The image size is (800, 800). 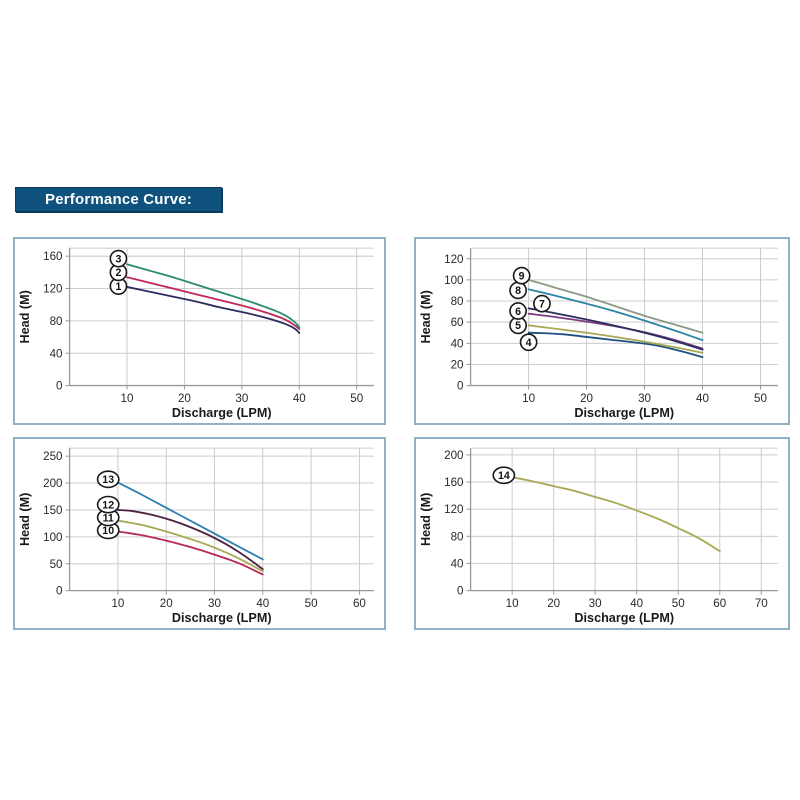 I want to click on svg-text: 2, so click(x=118, y=273).